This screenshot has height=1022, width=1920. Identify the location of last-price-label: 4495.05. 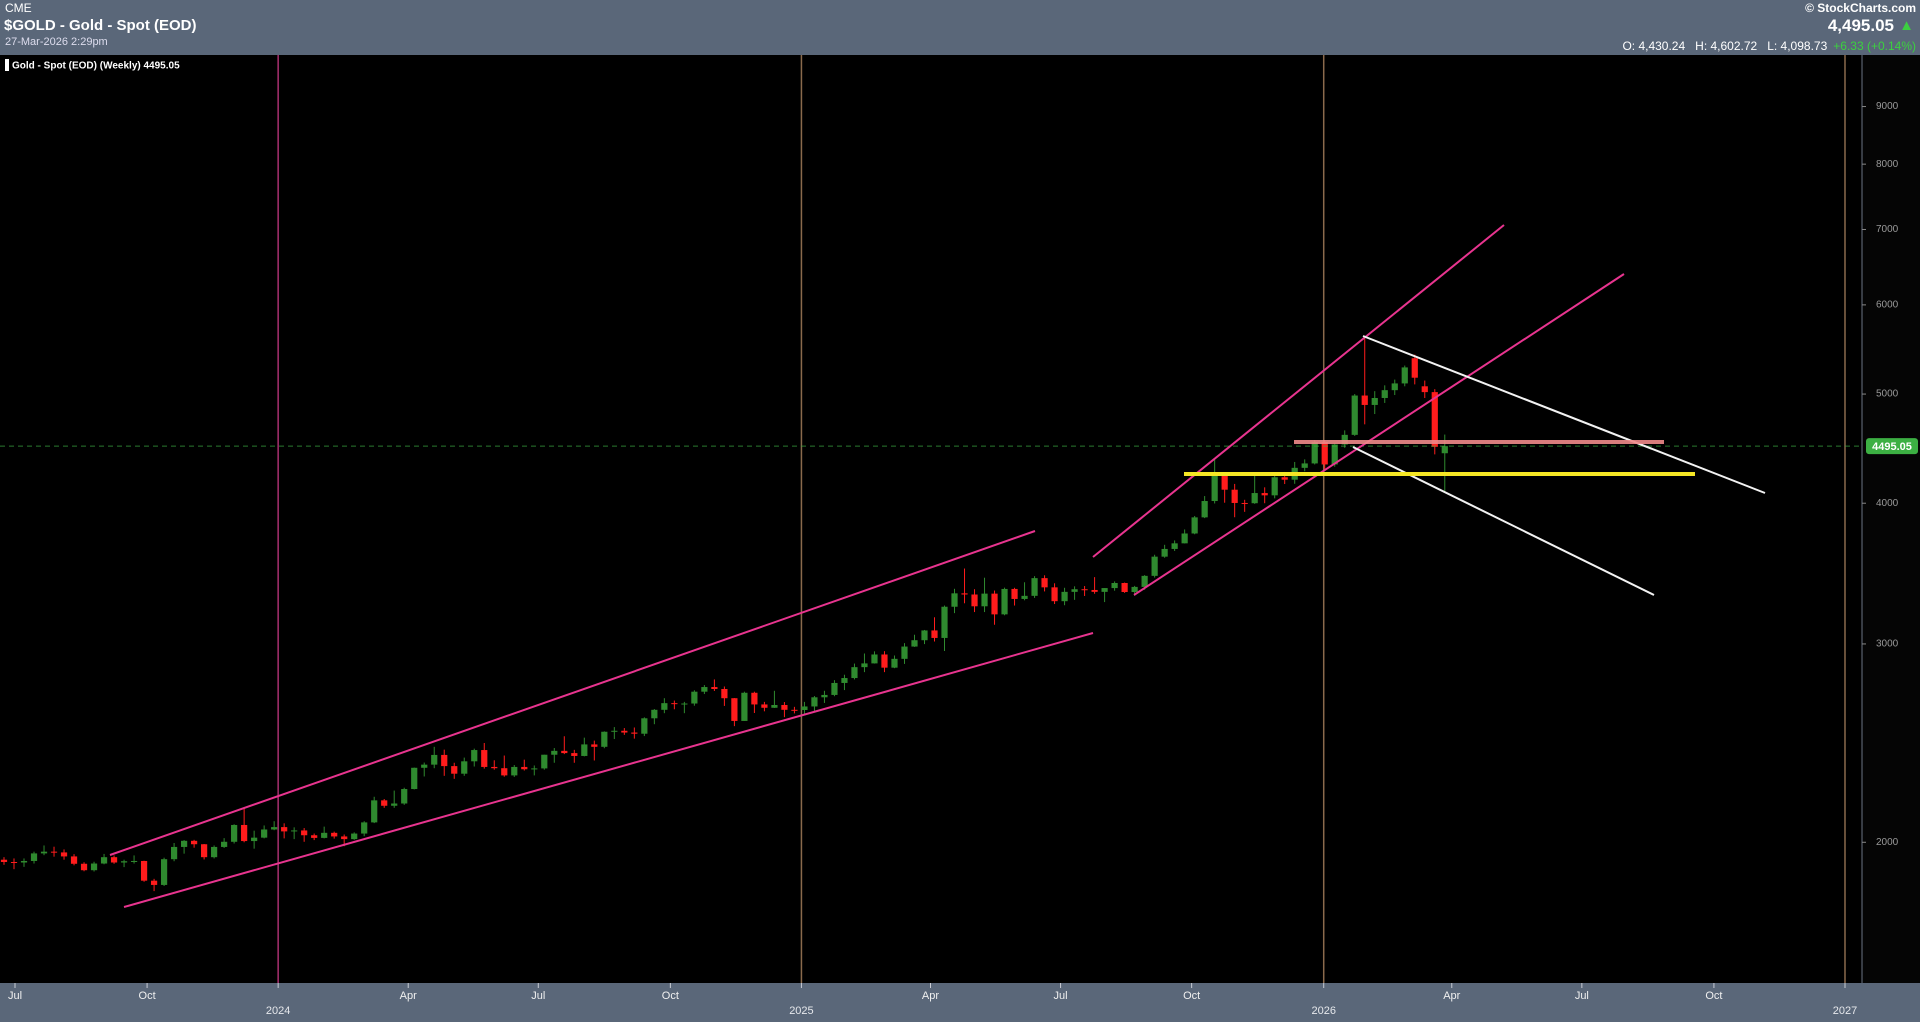
(1892, 447).